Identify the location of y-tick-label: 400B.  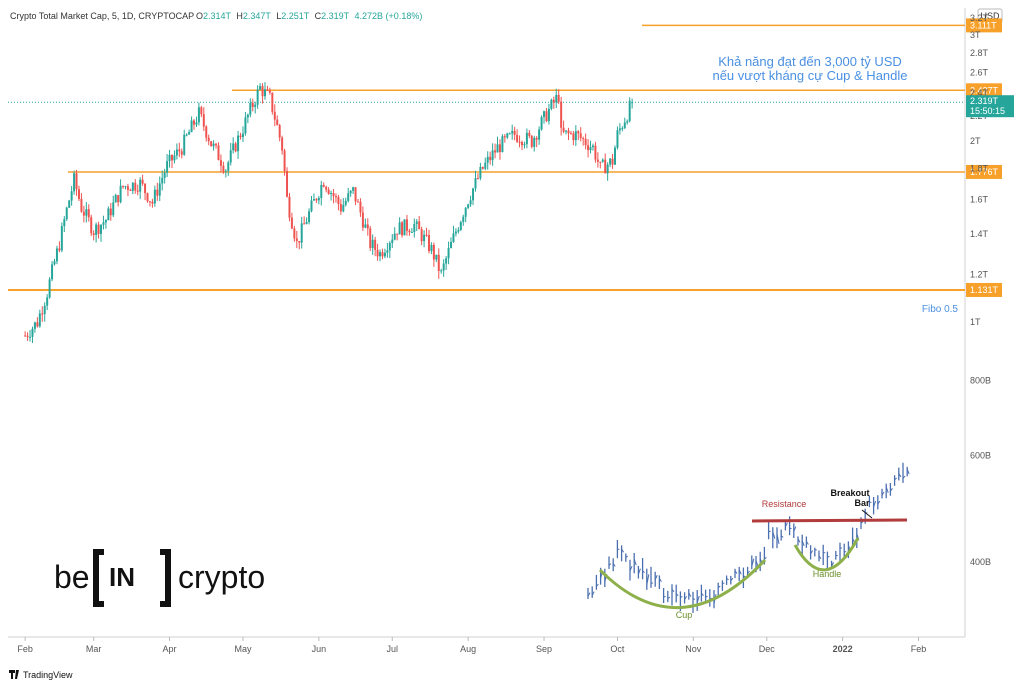
(980, 562).